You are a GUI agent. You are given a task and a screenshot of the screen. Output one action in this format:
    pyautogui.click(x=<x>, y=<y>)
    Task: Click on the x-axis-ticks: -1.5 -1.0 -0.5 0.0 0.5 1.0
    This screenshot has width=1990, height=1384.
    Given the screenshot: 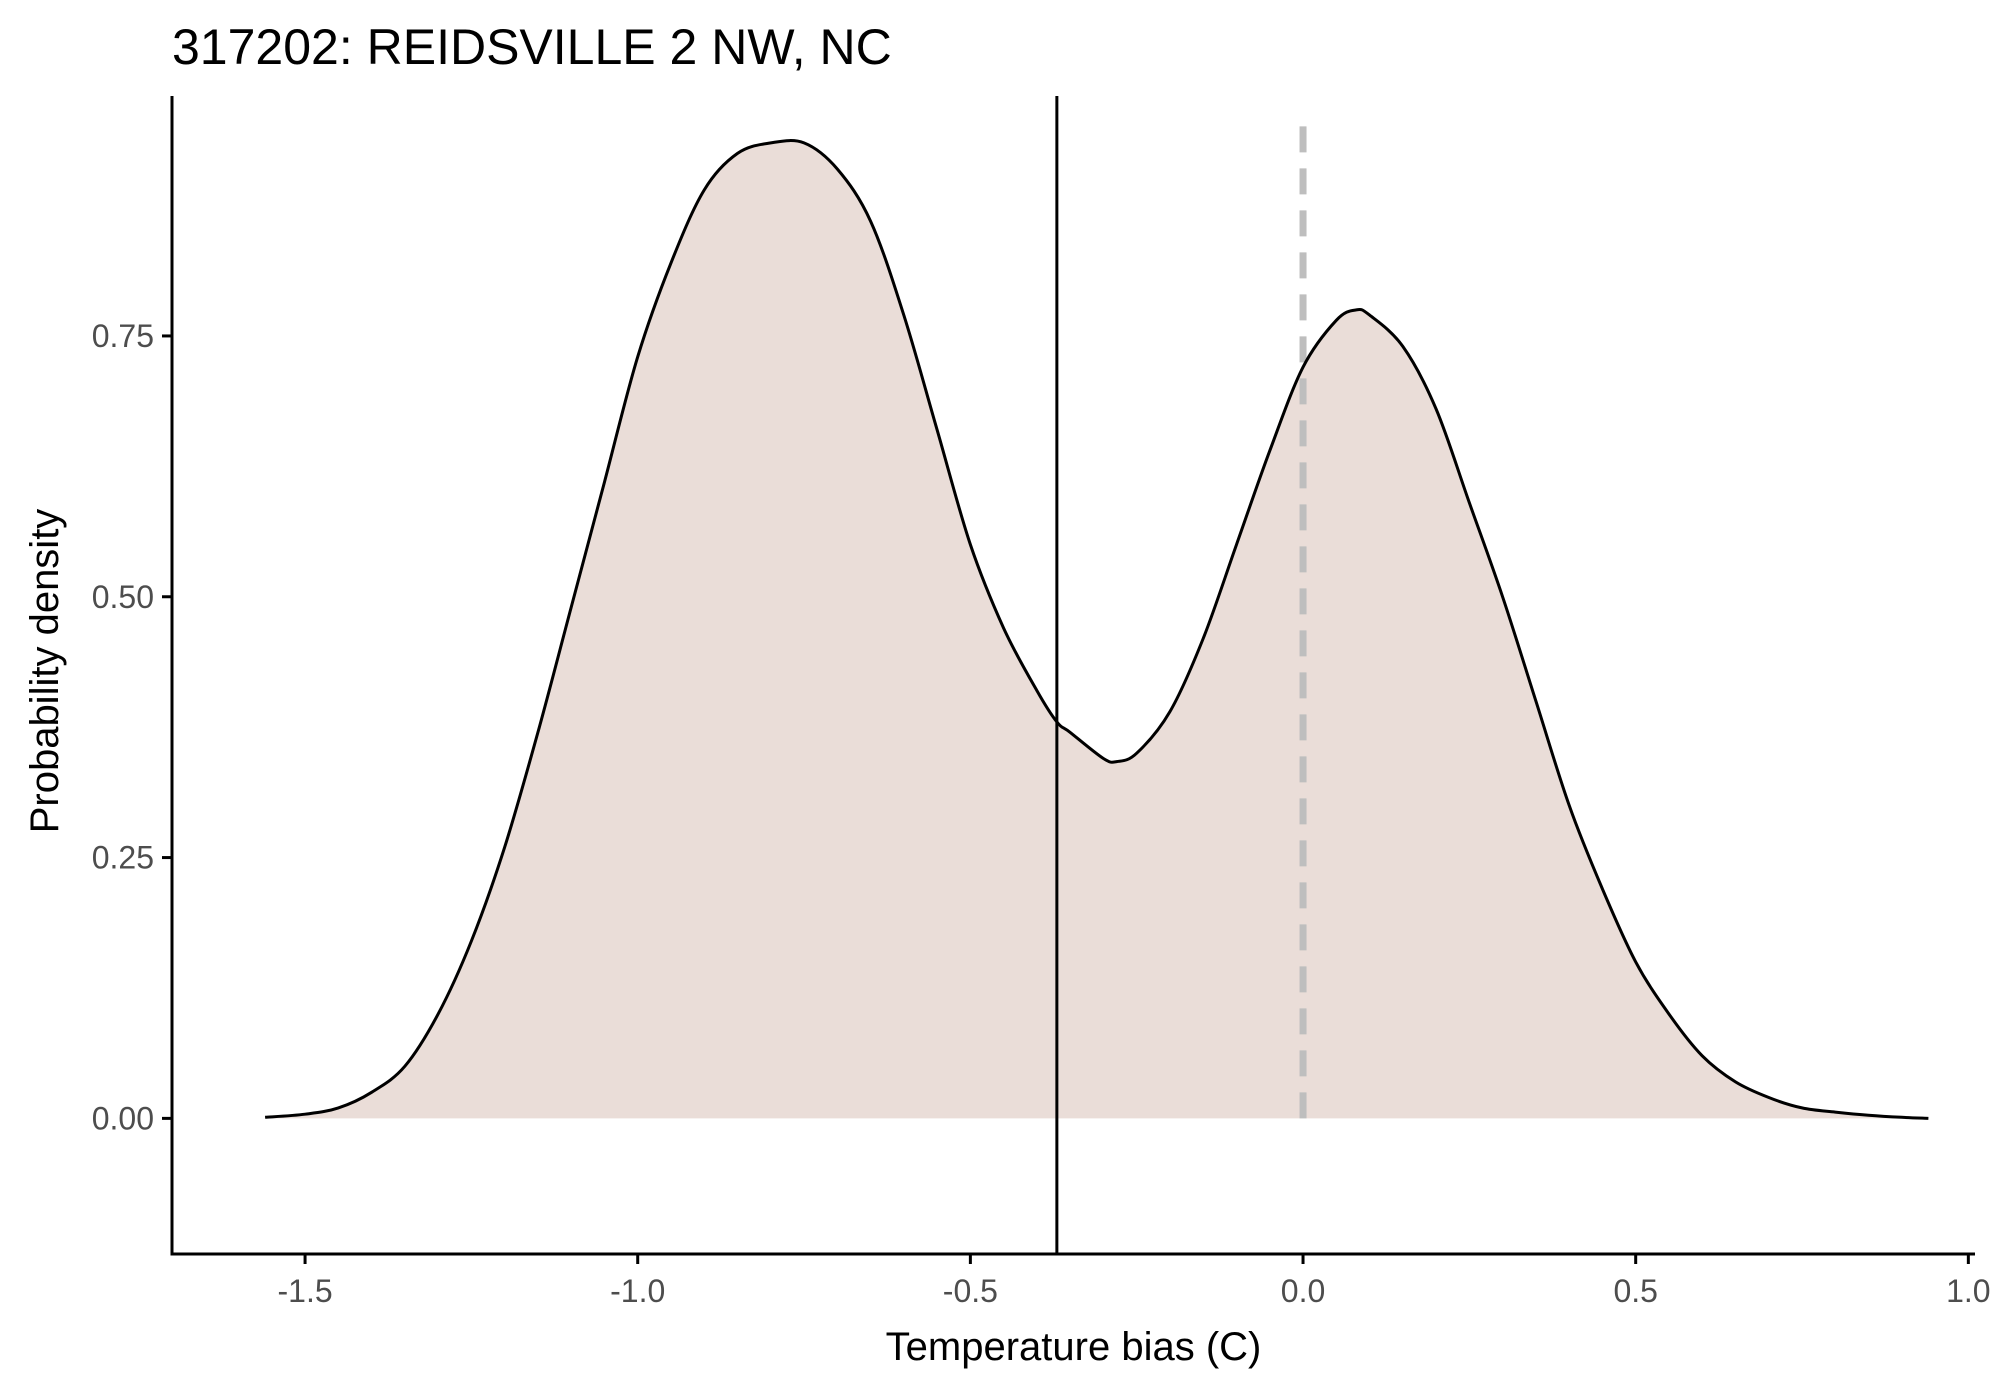 What is the action you would take?
    pyautogui.click(x=1133, y=1281)
    